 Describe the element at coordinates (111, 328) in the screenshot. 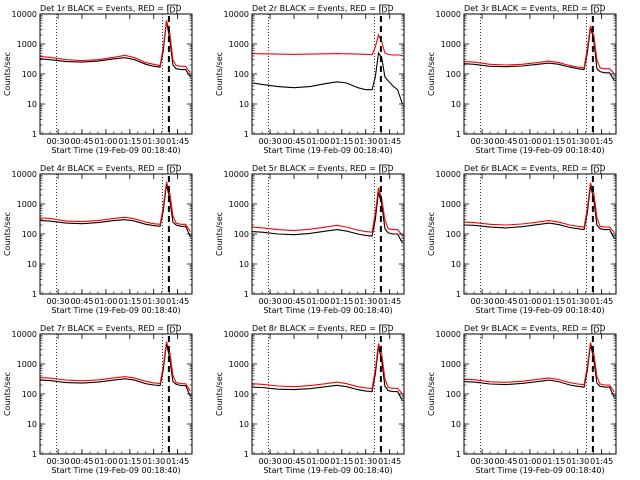

I see `chart-title: Det 7r BLACK = Events, RED = LLD` at that location.